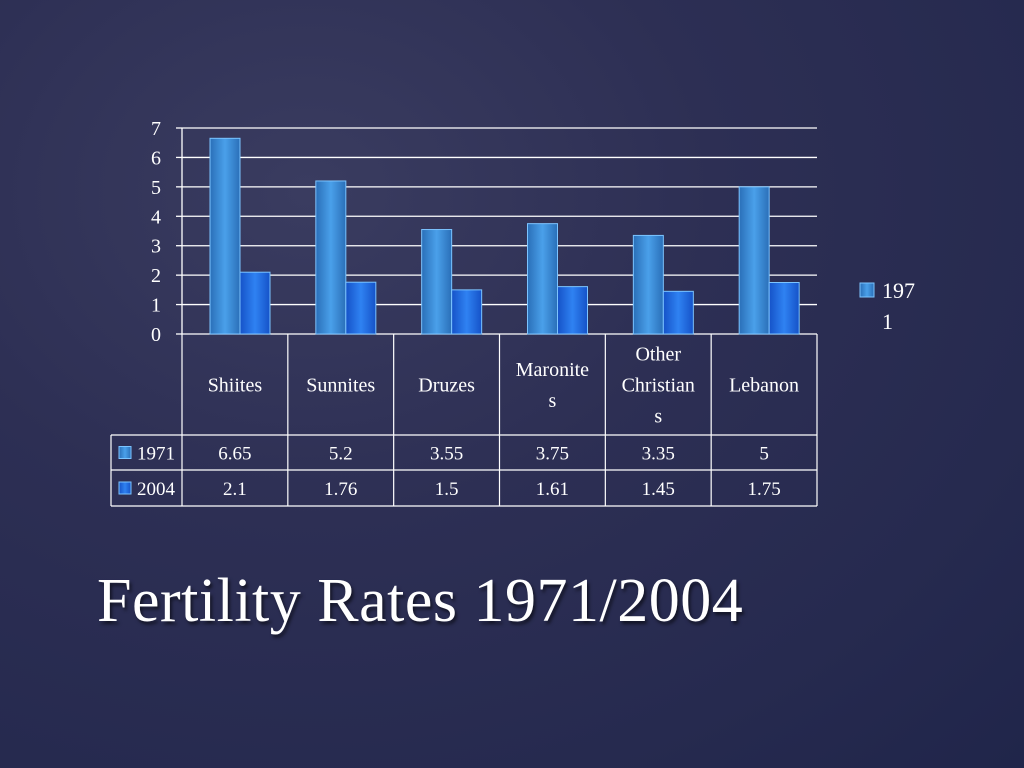  What do you see at coordinates (552, 385) in the screenshot?
I see `category-label: Maronite s` at bounding box center [552, 385].